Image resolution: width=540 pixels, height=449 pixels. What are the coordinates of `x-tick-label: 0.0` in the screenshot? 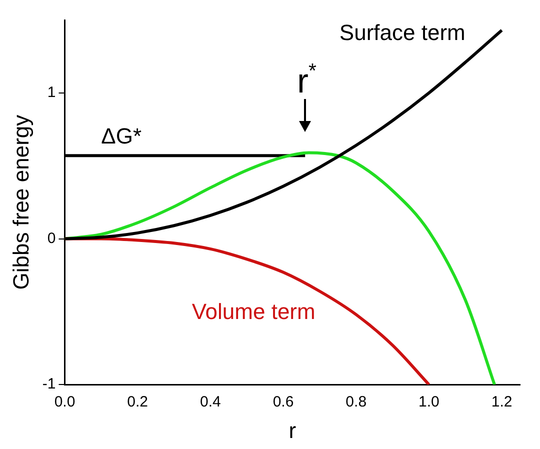 It's located at (65, 402).